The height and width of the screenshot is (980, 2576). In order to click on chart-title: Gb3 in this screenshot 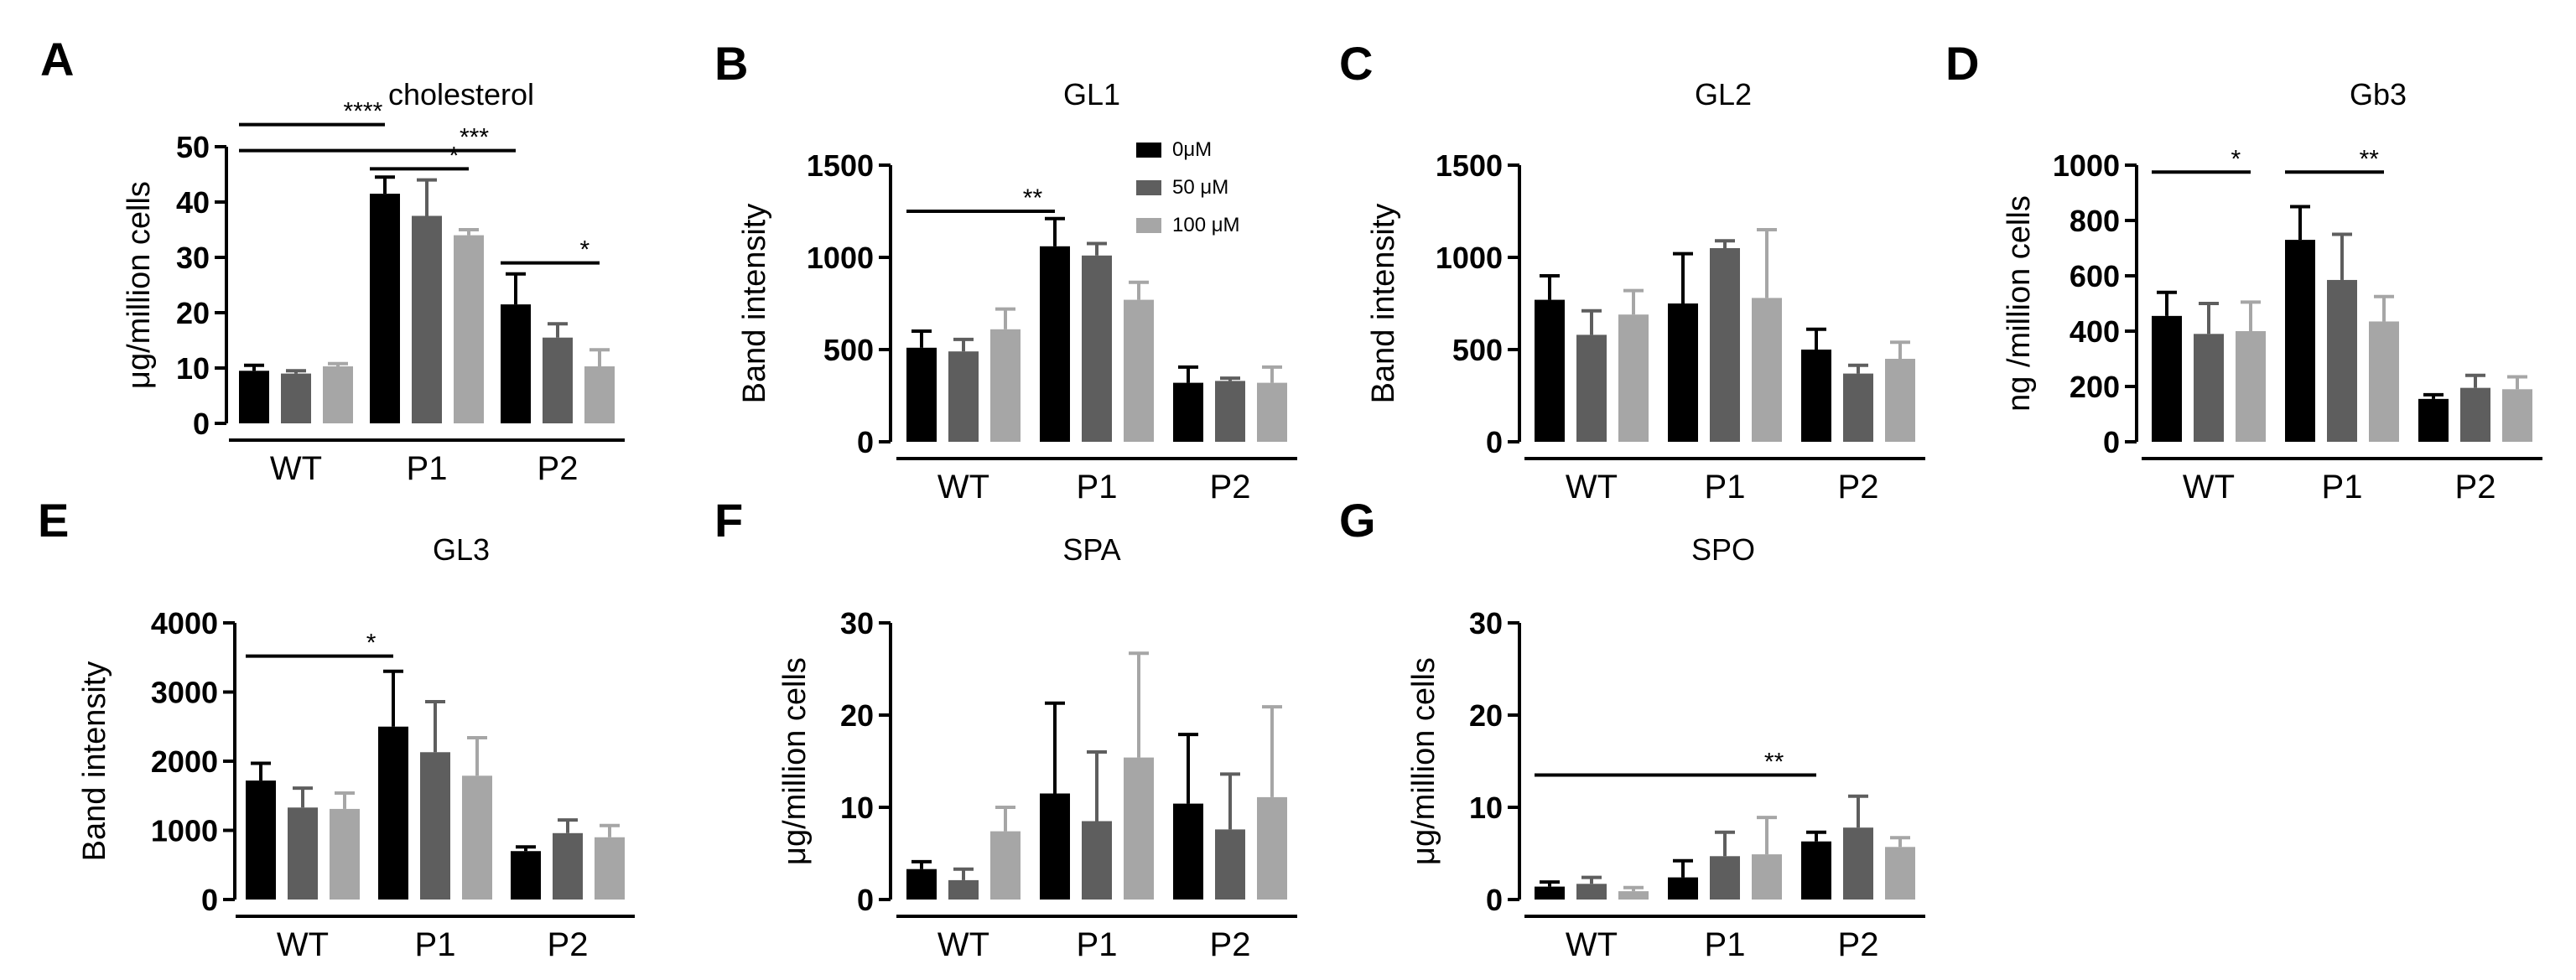, I will do `click(2378, 94)`.